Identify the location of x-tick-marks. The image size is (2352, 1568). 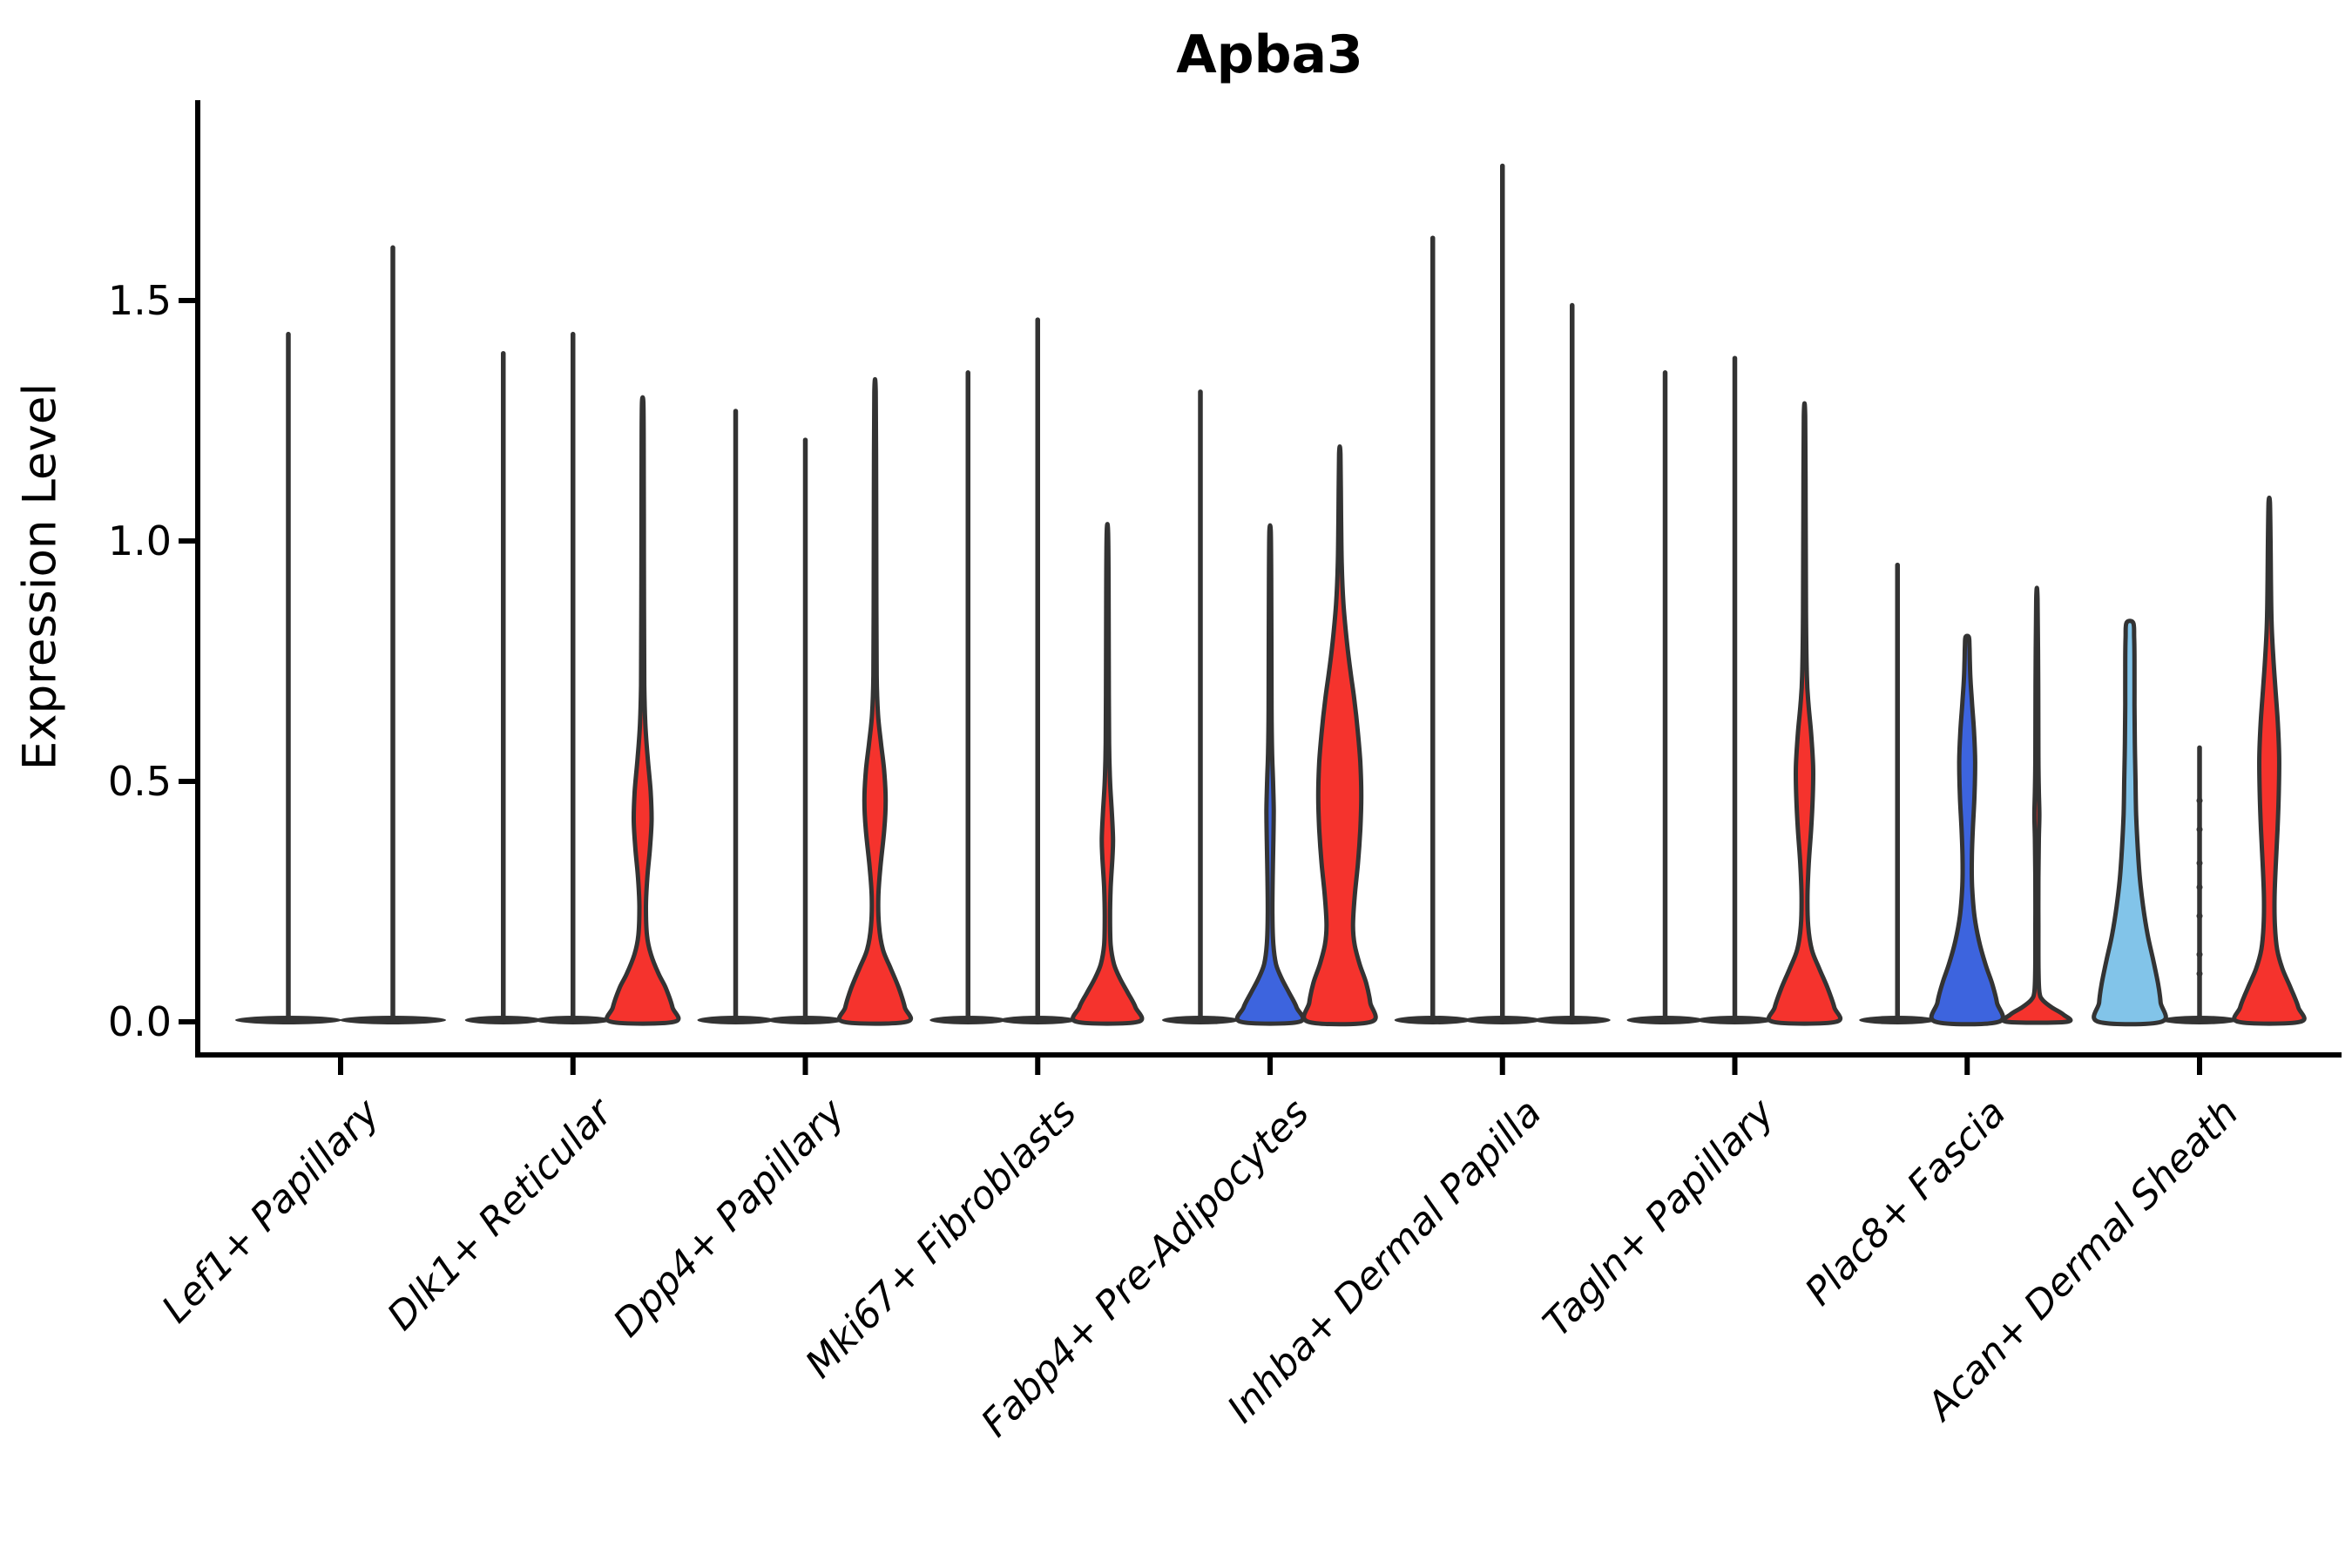
(1270, 1065).